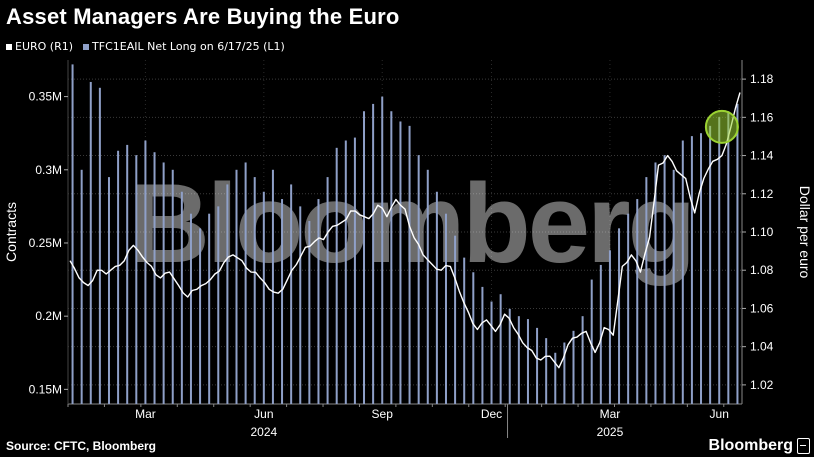  I want to click on x-axis: Mar Jun Sep Dec Mar Jun 2024 2025, so click(398, 421).